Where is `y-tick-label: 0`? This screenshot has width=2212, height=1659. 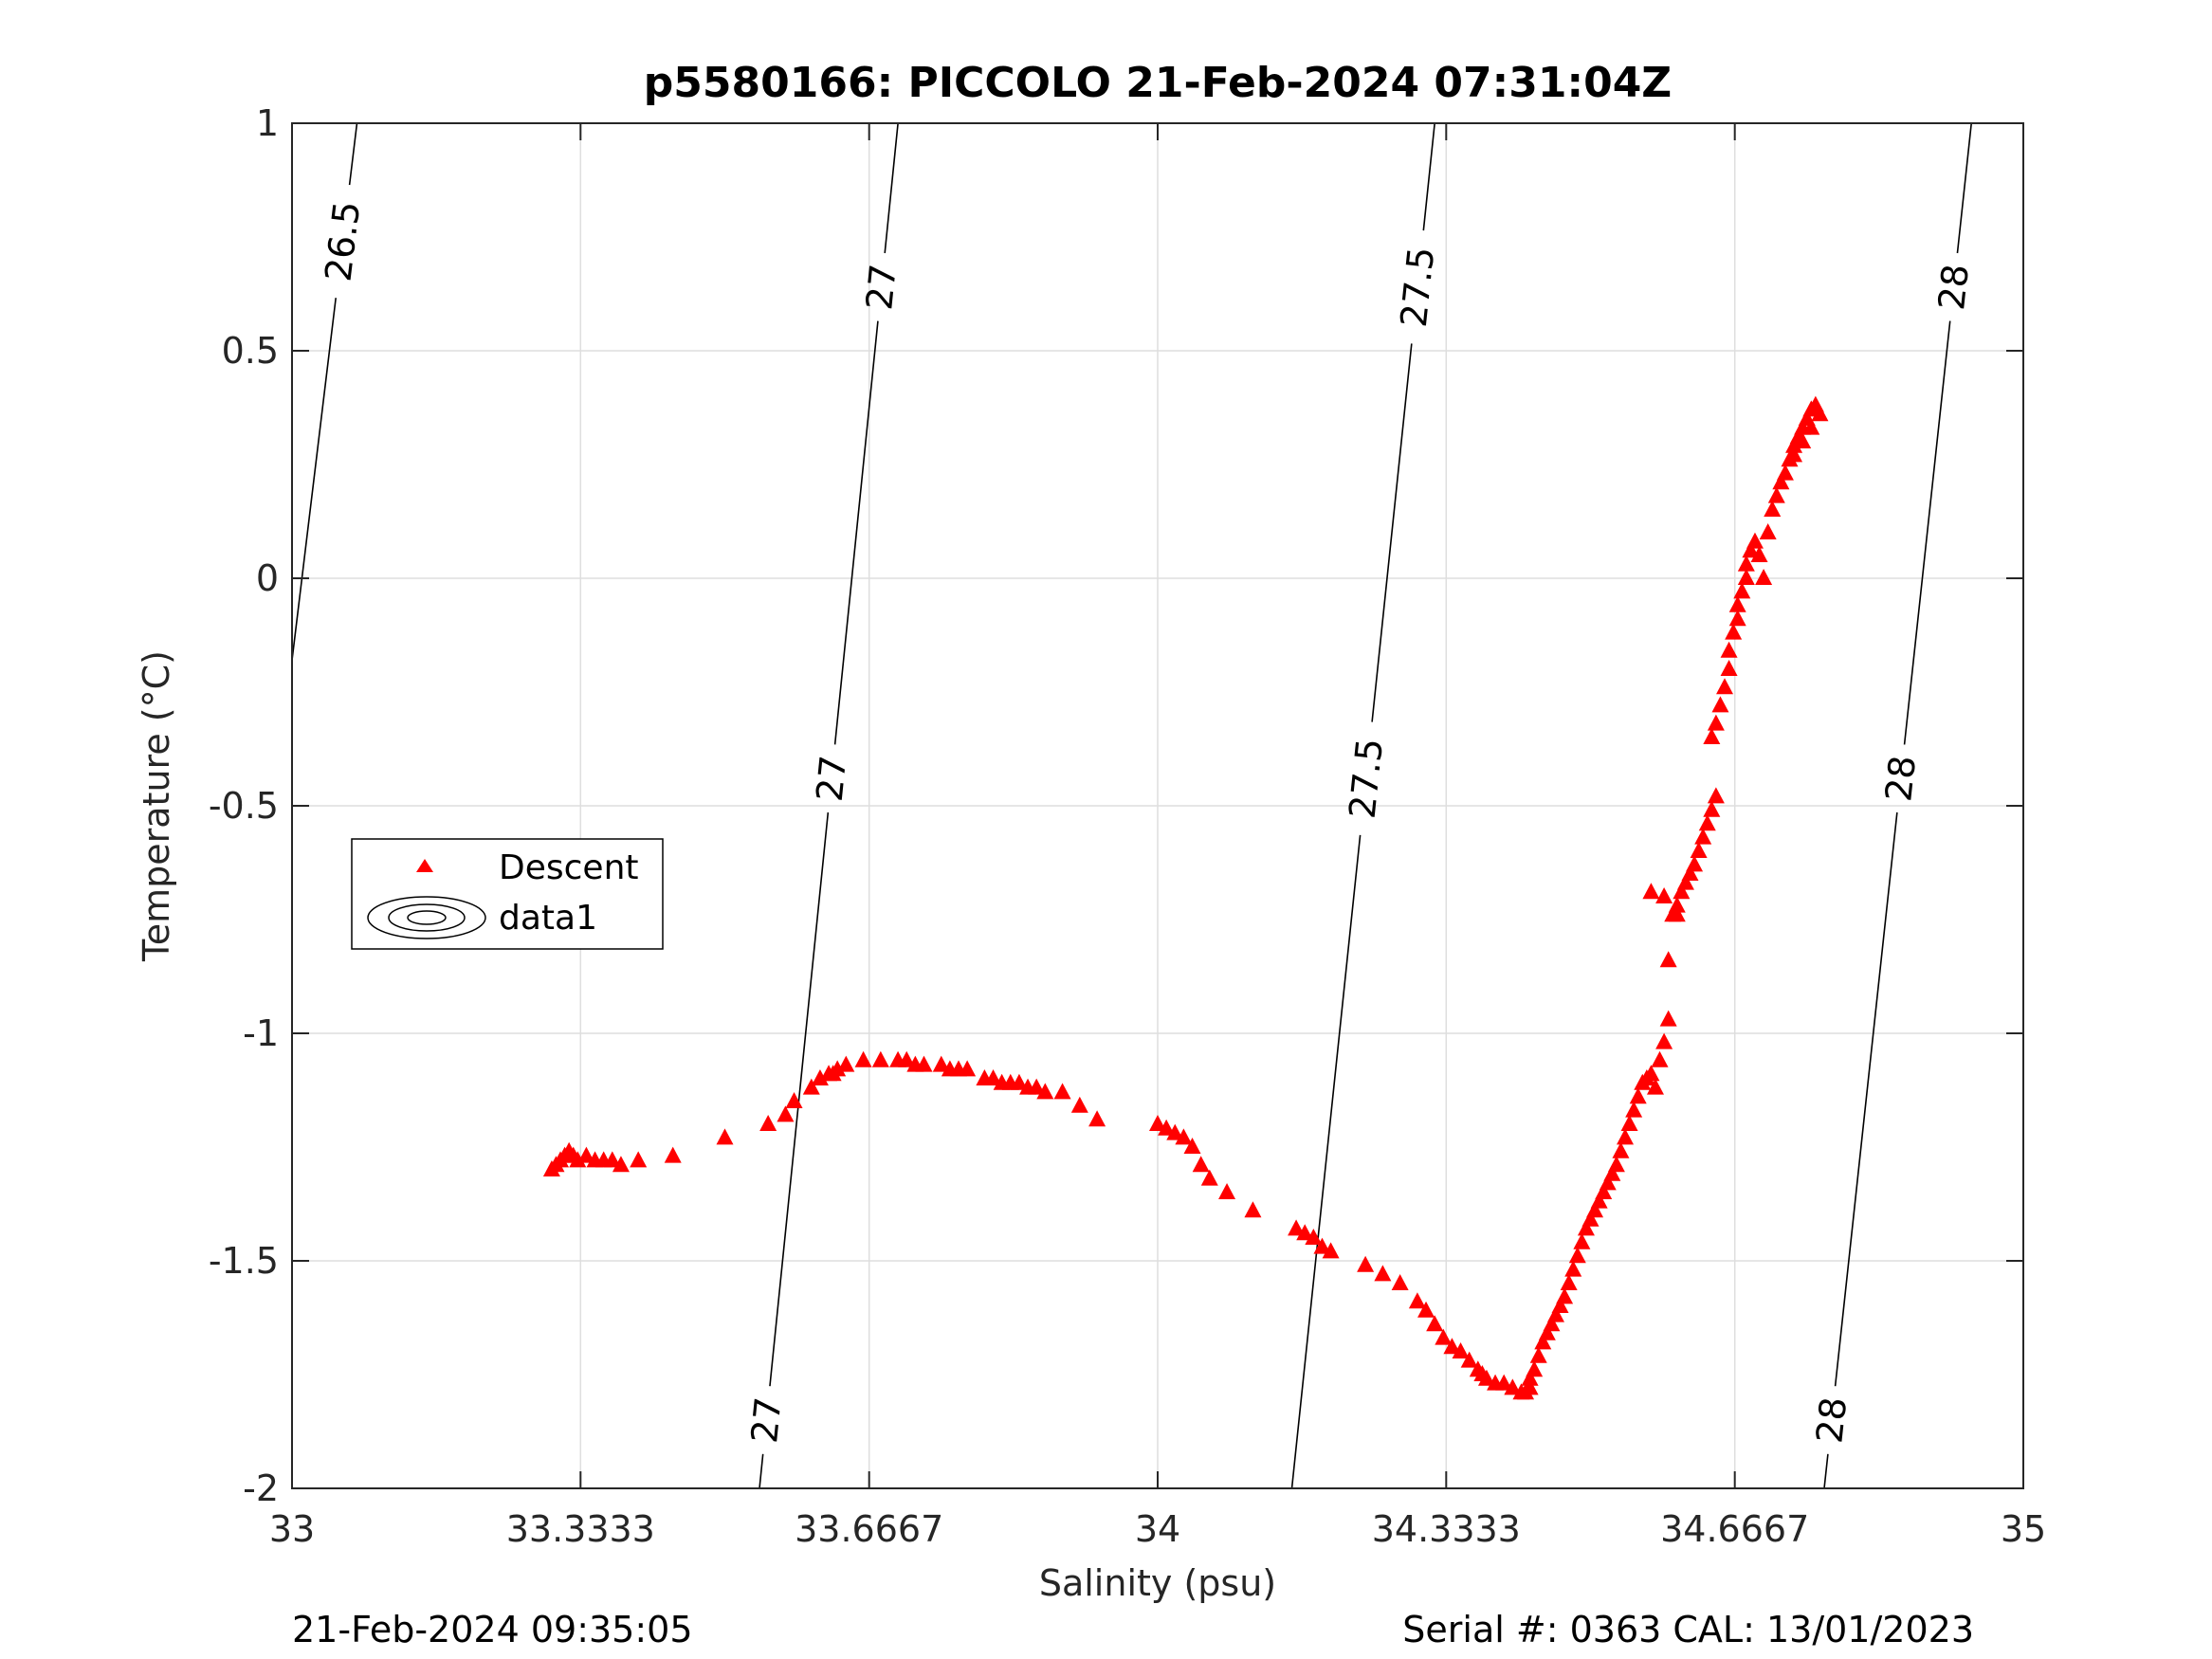
y-tick-label: 0 is located at coordinates (267, 578).